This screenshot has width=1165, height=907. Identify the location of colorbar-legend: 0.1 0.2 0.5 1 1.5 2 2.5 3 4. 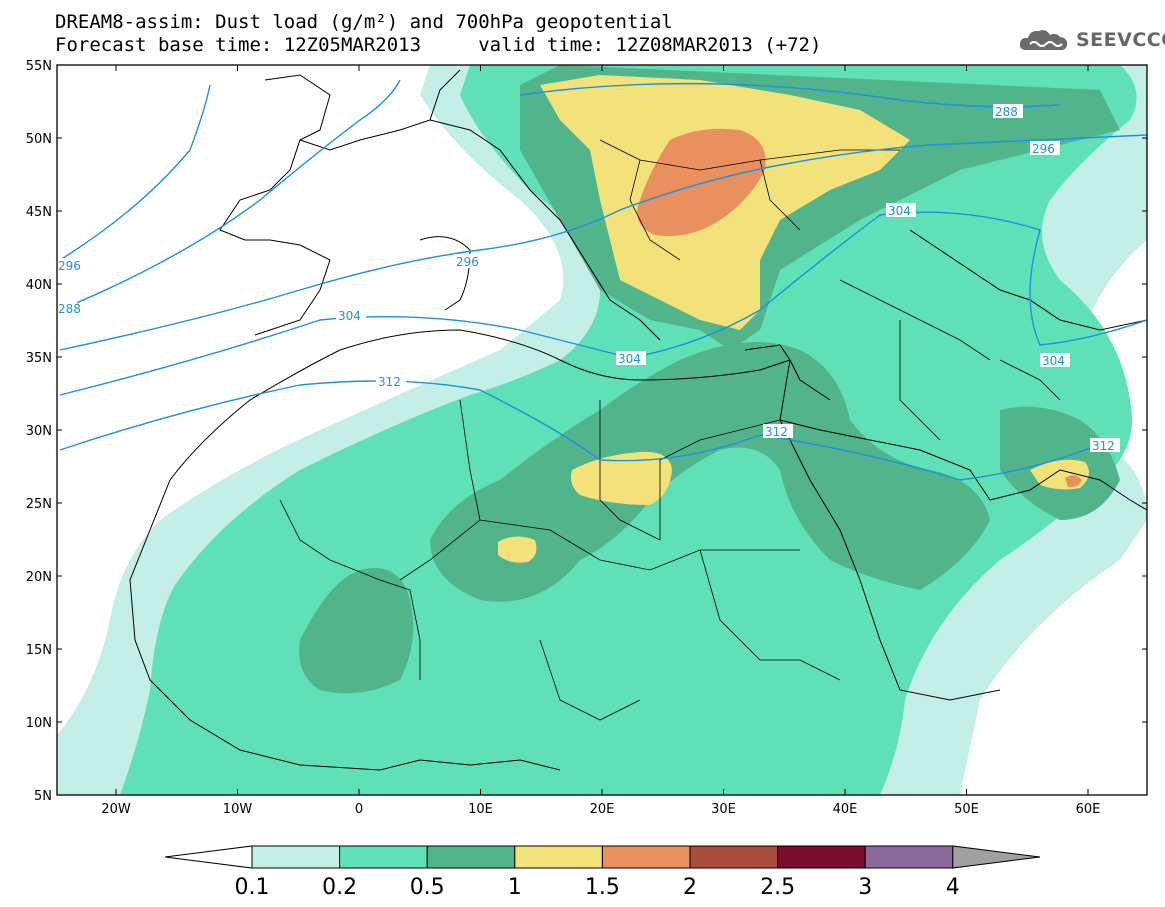
(602, 872).